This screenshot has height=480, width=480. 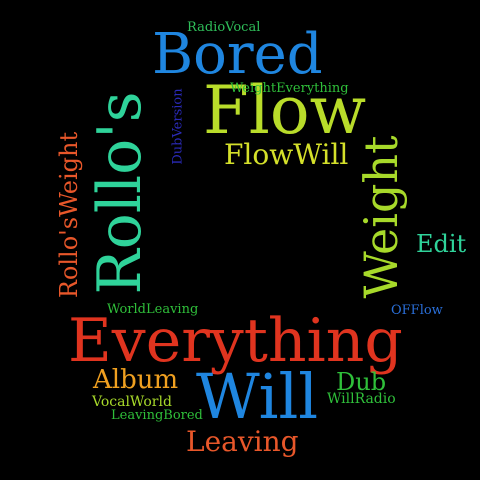 I want to click on word-will: Will, so click(x=257, y=396).